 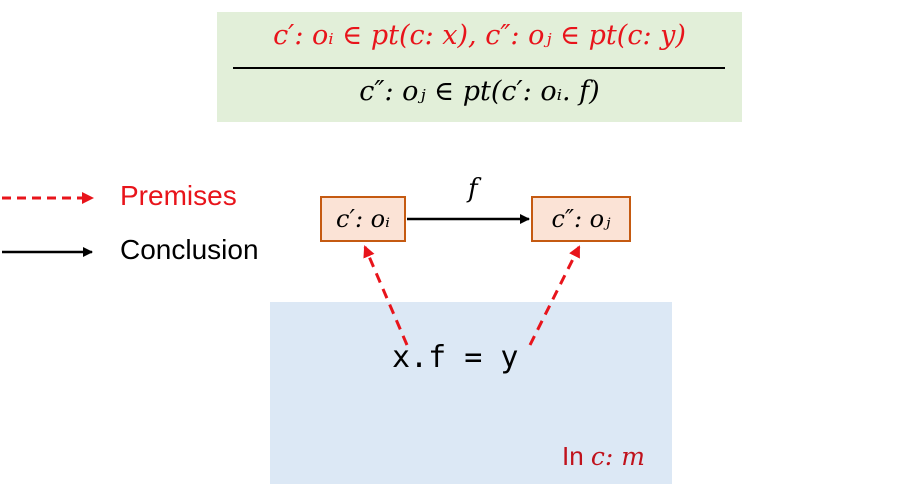 What do you see at coordinates (473, 189) in the screenshot?
I see `edge-label-f: f` at bounding box center [473, 189].